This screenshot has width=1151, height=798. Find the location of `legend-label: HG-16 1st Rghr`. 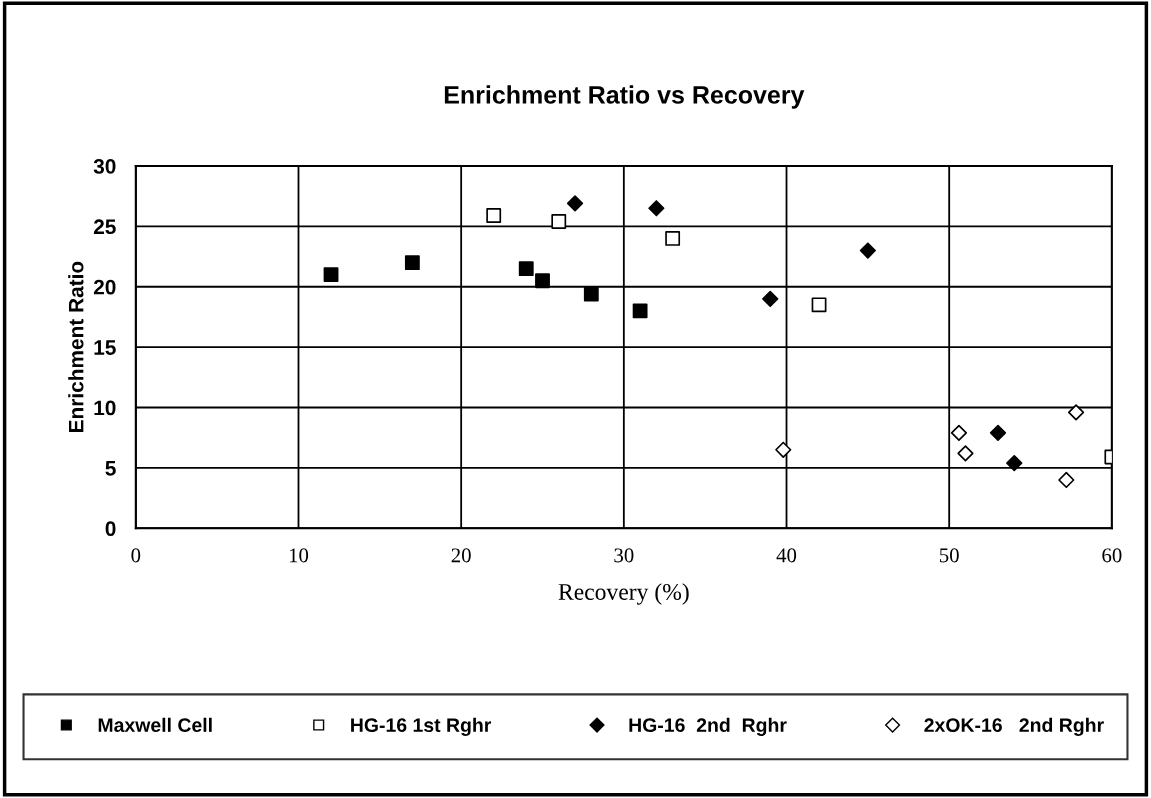

legend-label: HG-16 1st Rghr is located at coordinates (421, 726).